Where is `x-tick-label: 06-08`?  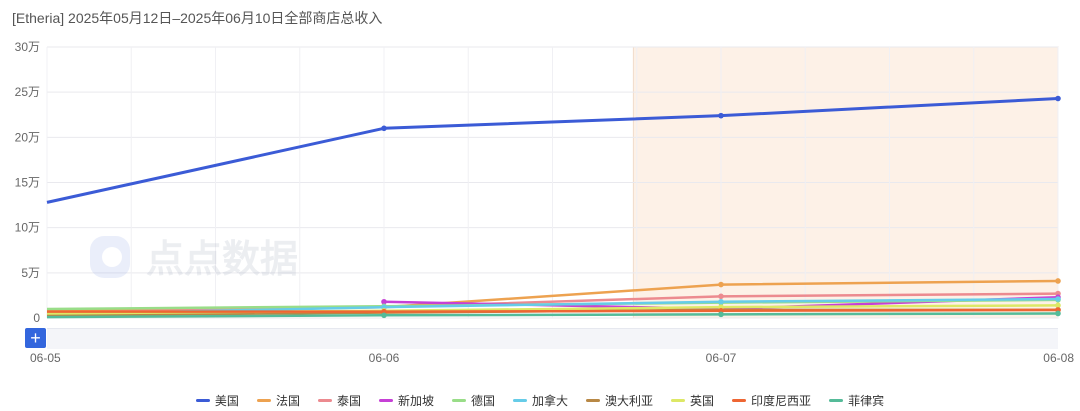 x-tick-label: 06-08 is located at coordinates (1058, 358).